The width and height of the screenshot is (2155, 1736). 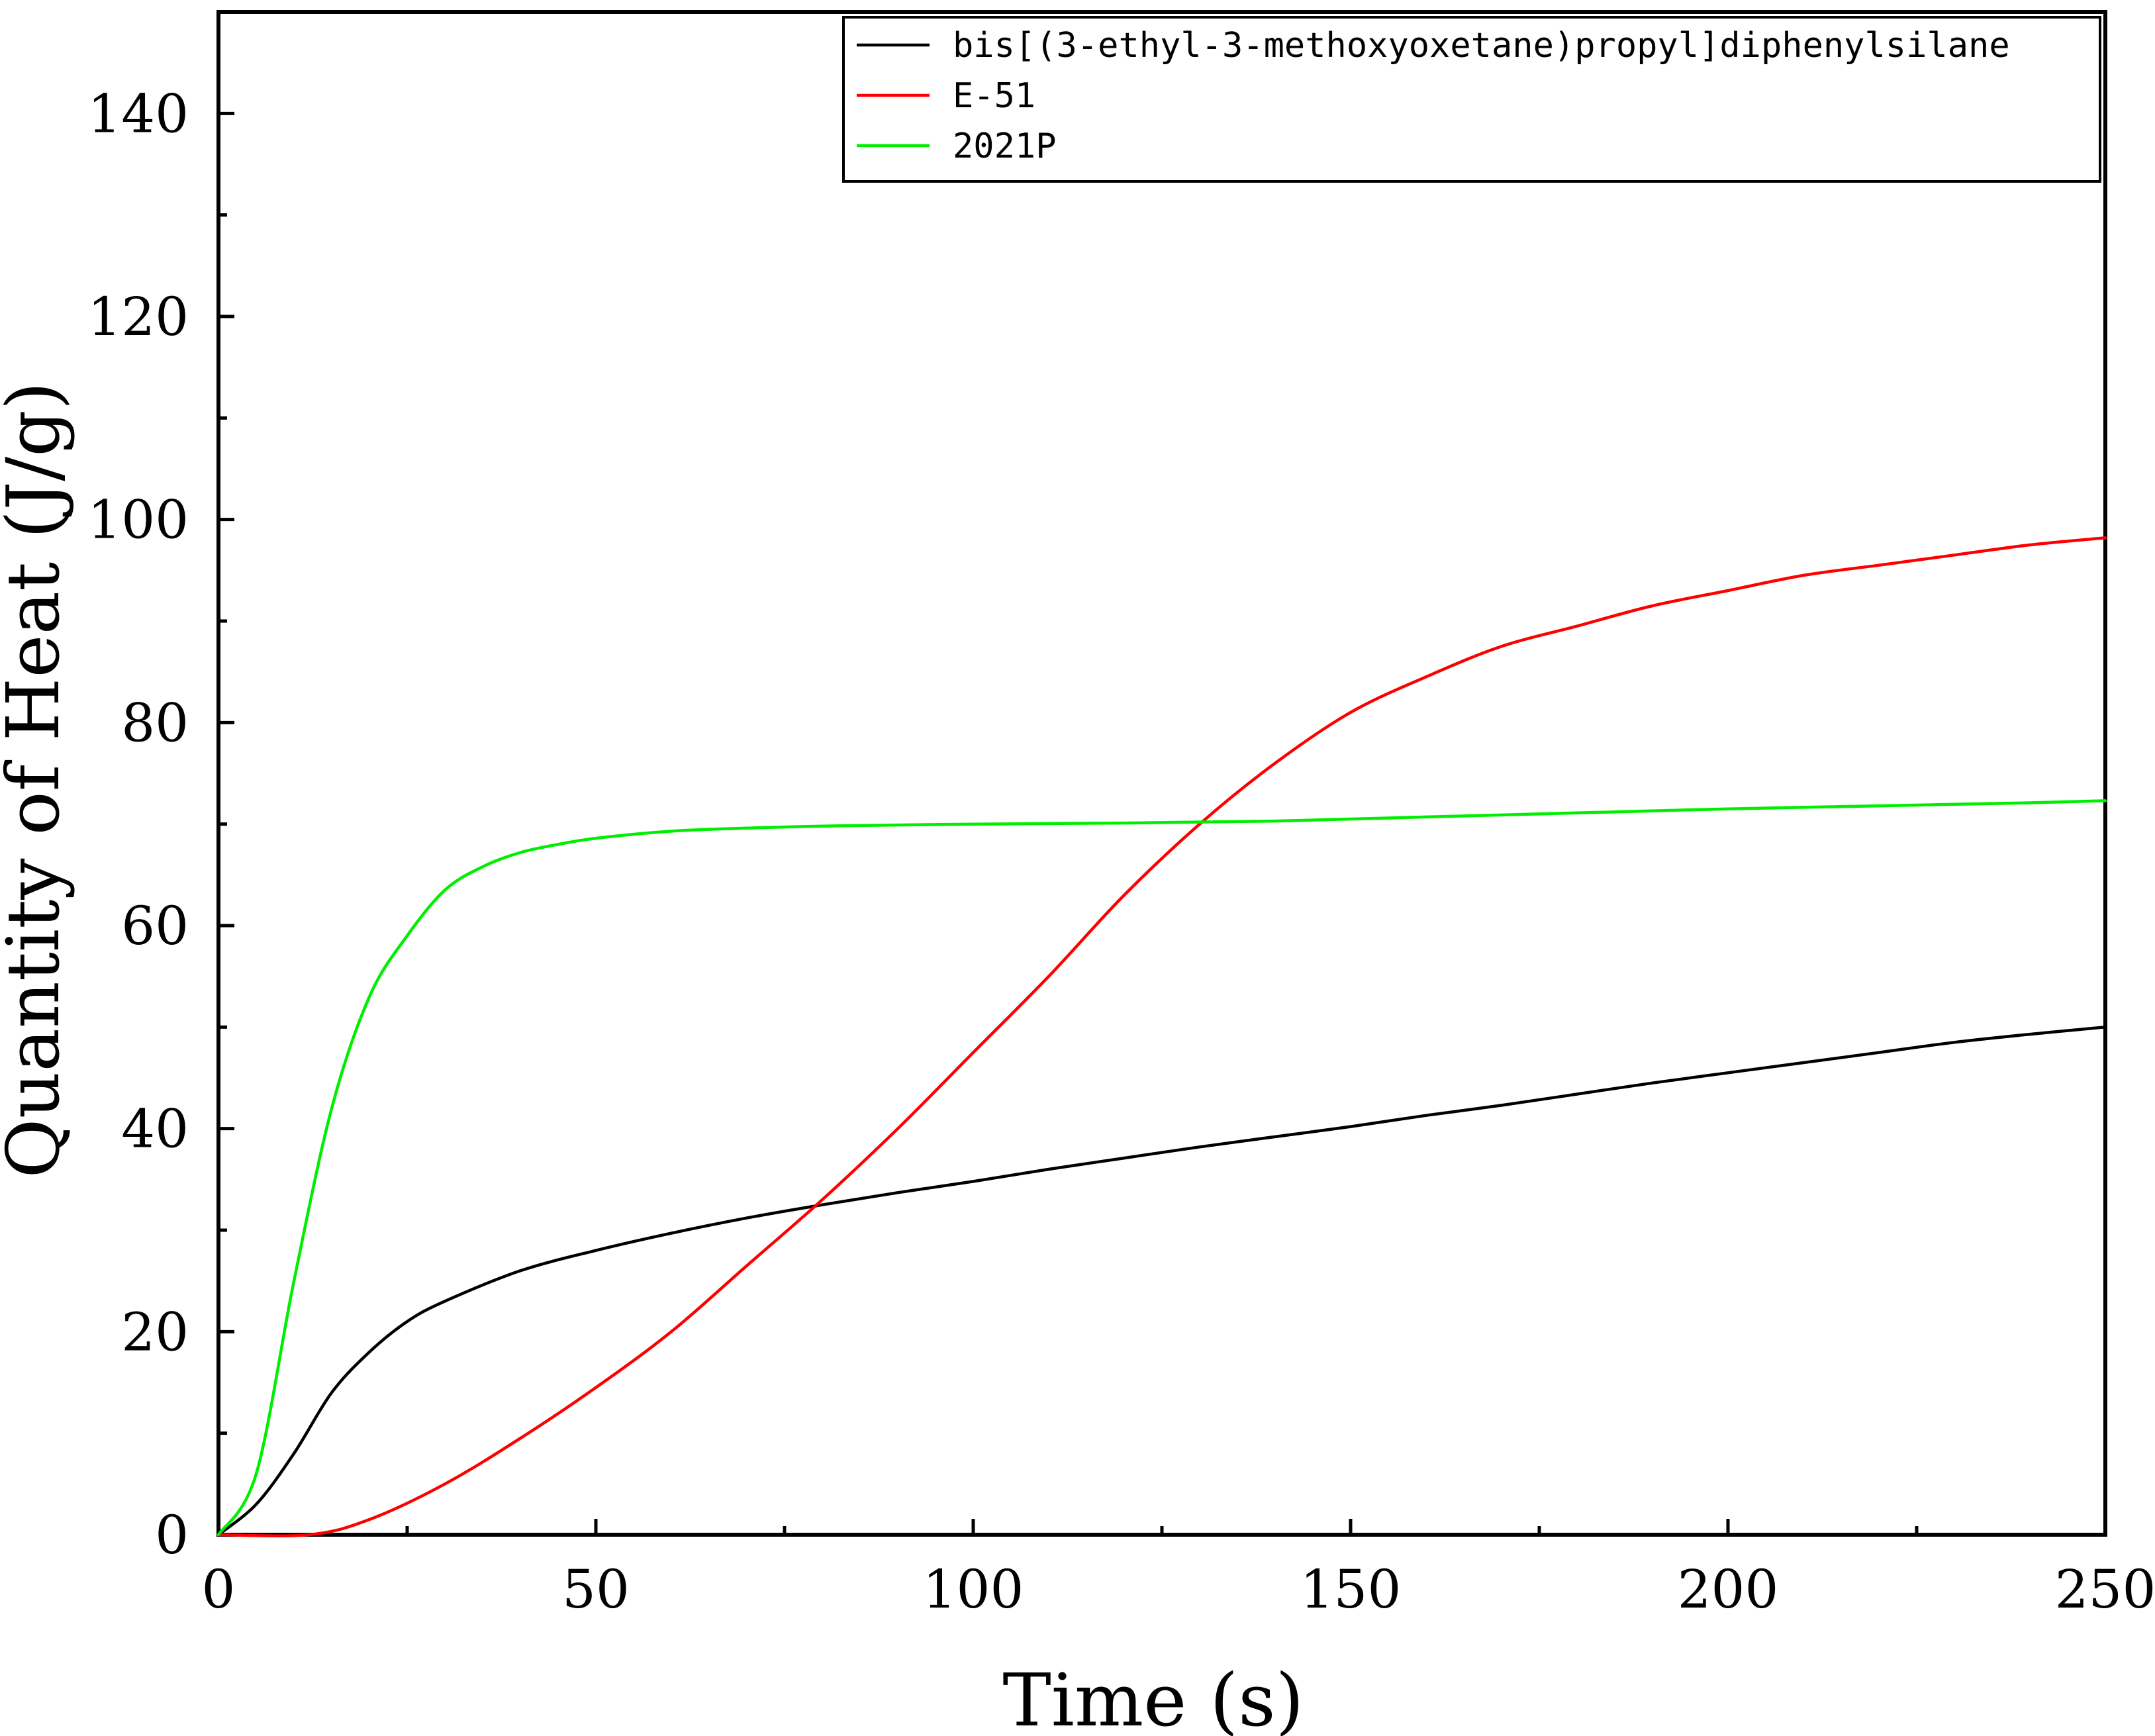 What do you see at coordinates (2105, 1589) in the screenshot?
I see `x-tick-label: 250` at bounding box center [2105, 1589].